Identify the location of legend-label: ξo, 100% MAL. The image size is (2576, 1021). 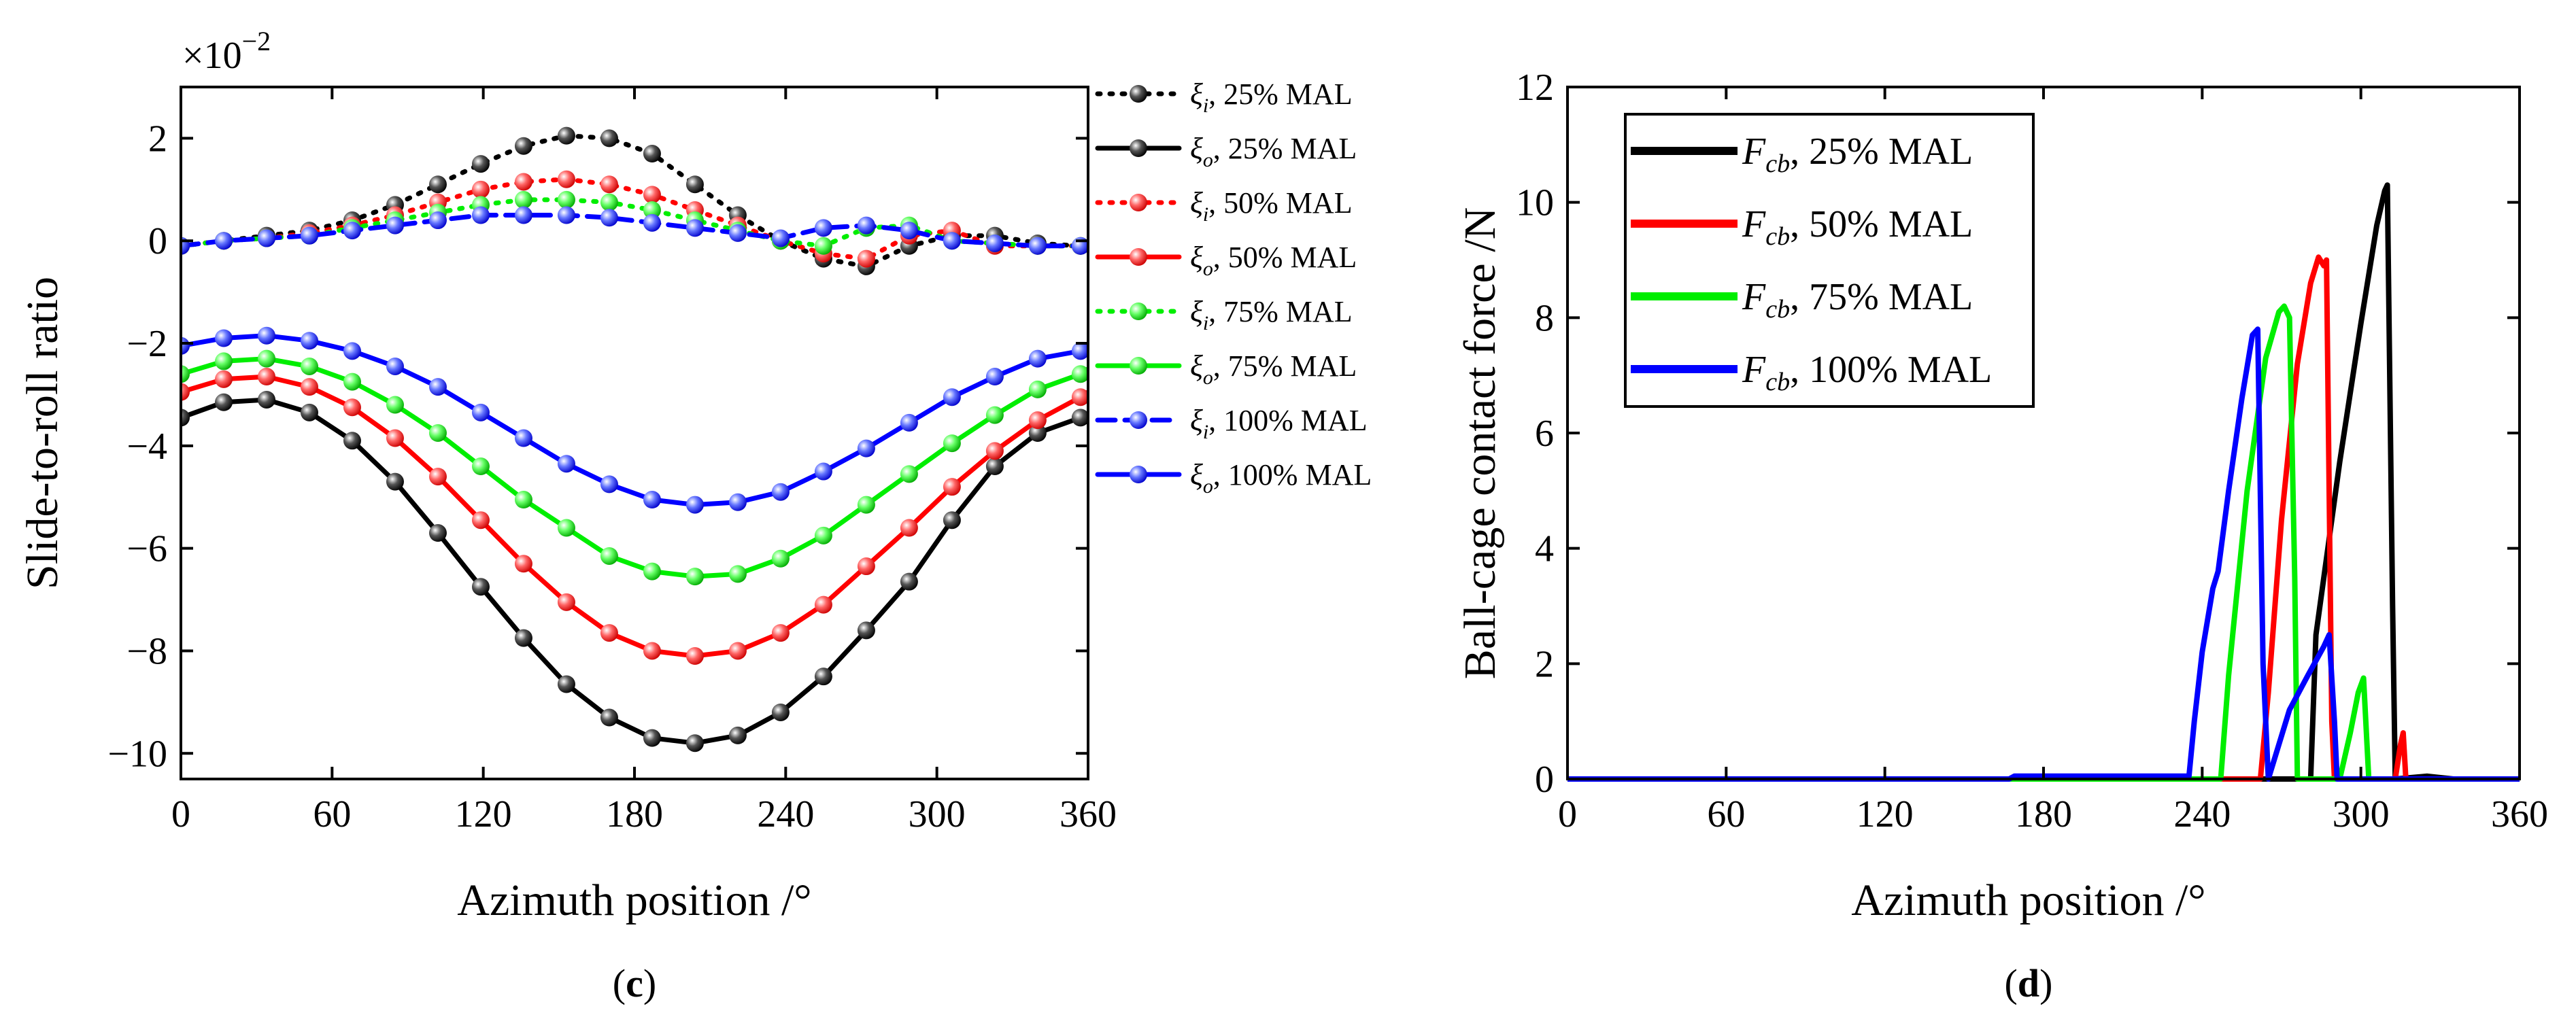
(1281, 478).